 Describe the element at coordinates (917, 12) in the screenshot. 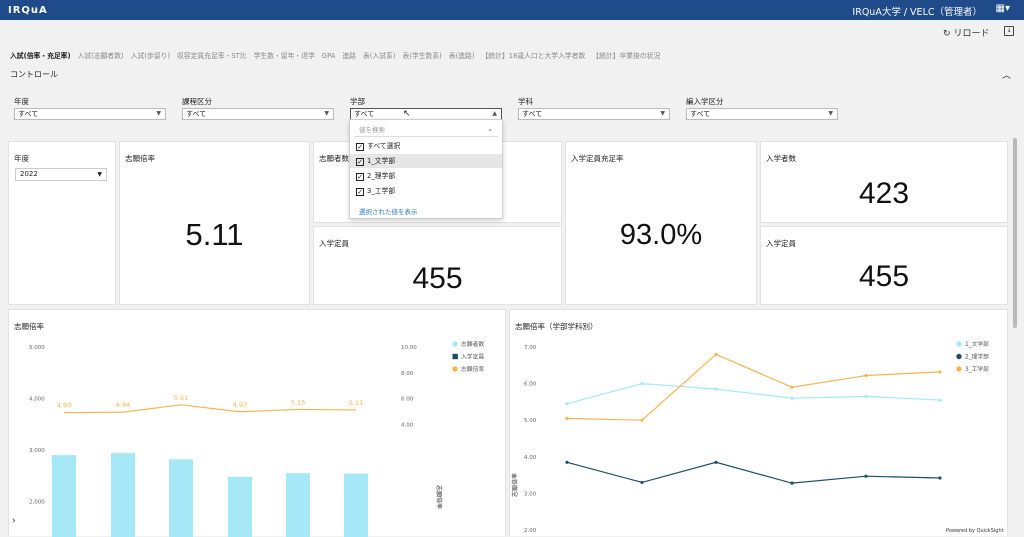

I see `user-menu: IRQuA大学 / VELC（管理者）` at that location.